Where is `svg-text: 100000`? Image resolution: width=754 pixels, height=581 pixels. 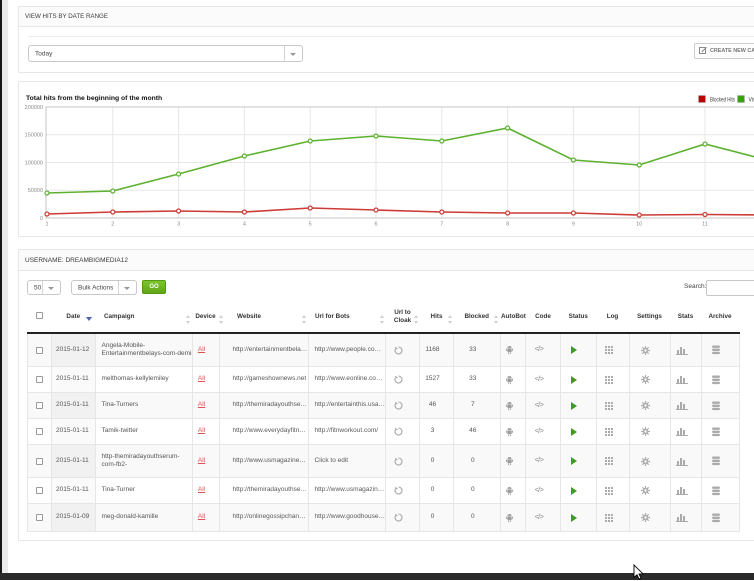 svg-text: 100000 is located at coordinates (34, 164).